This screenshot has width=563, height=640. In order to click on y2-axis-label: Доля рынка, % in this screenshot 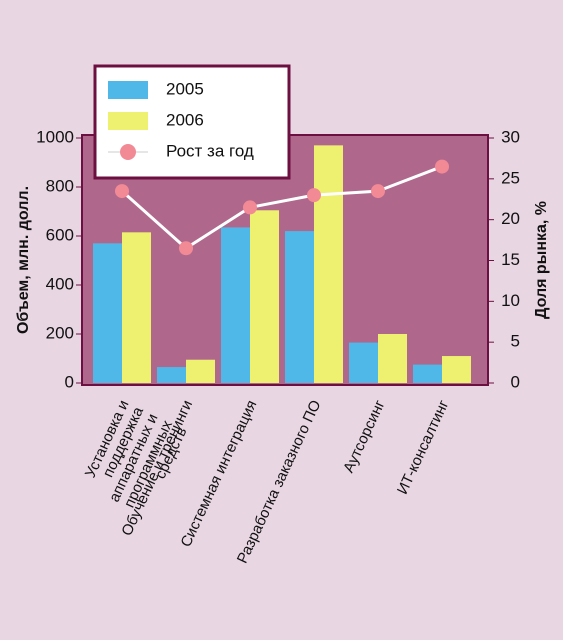, I will do `click(541, 260)`.